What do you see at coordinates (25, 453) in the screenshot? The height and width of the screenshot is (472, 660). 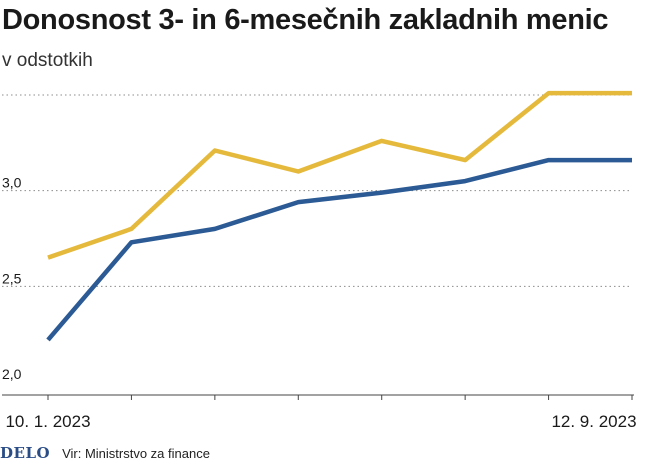 I see `delo-logo: DELO` at bounding box center [25, 453].